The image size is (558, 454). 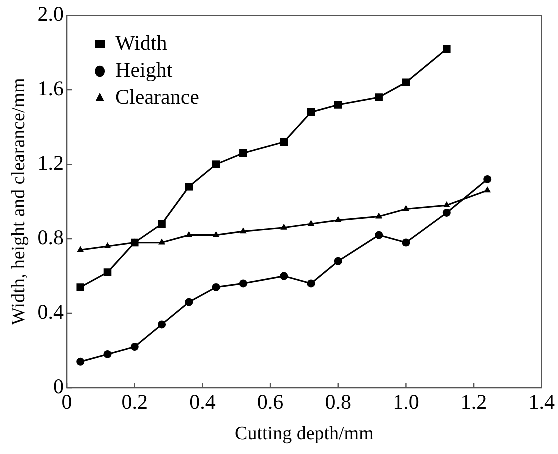 I want to click on x-tick-label: 1.0, so click(x=406, y=402).